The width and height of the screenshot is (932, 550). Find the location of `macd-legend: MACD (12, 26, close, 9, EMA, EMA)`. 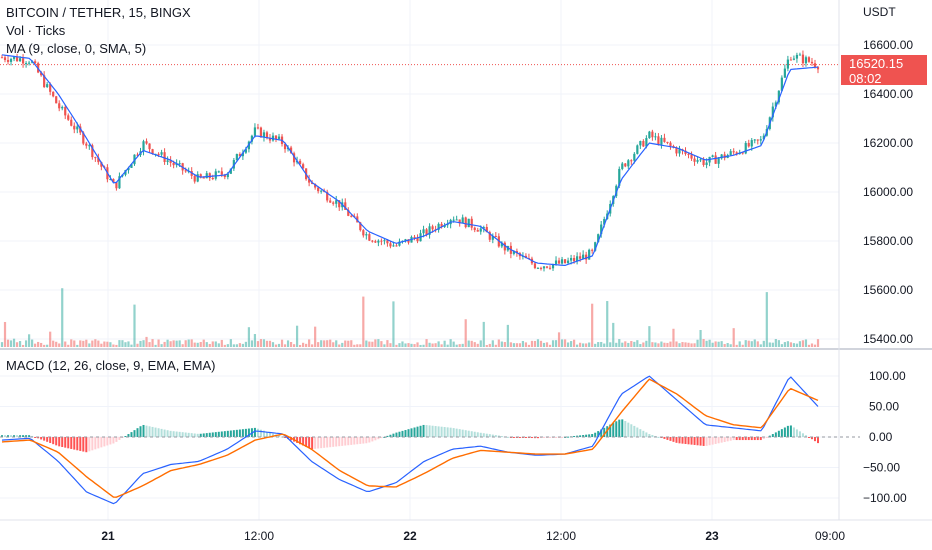

macd-legend: MACD (12, 26, close, 9, EMA, EMA) is located at coordinates (111, 365).